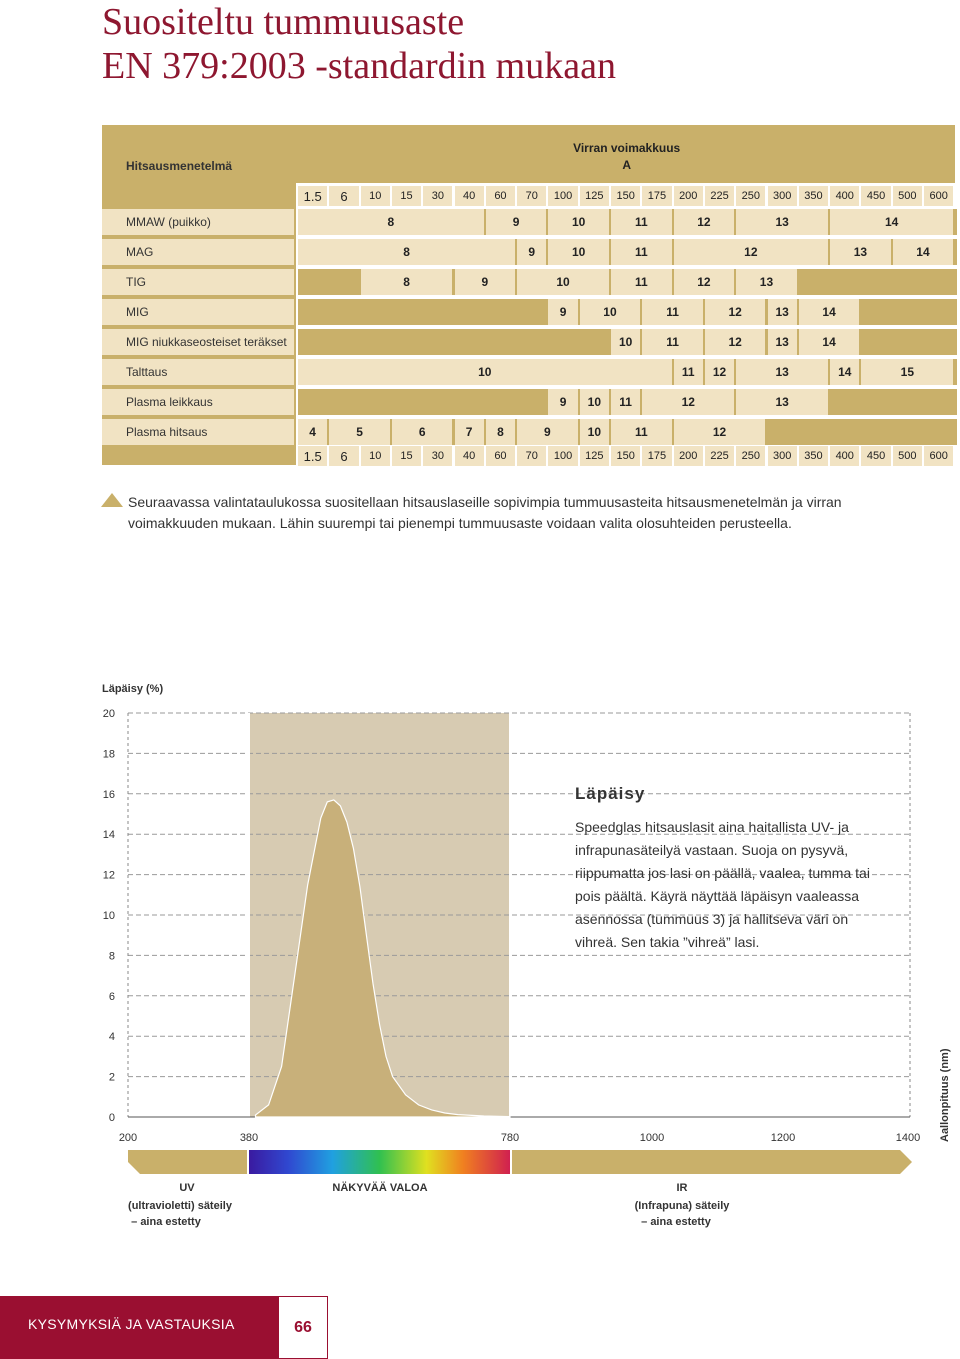 Image resolution: width=960 pixels, height=1359 pixels. What do you see at coordinates (438, 456) in the screenshot?
I see `current-tick-bottom: 30` at bounding box center [438, 456].